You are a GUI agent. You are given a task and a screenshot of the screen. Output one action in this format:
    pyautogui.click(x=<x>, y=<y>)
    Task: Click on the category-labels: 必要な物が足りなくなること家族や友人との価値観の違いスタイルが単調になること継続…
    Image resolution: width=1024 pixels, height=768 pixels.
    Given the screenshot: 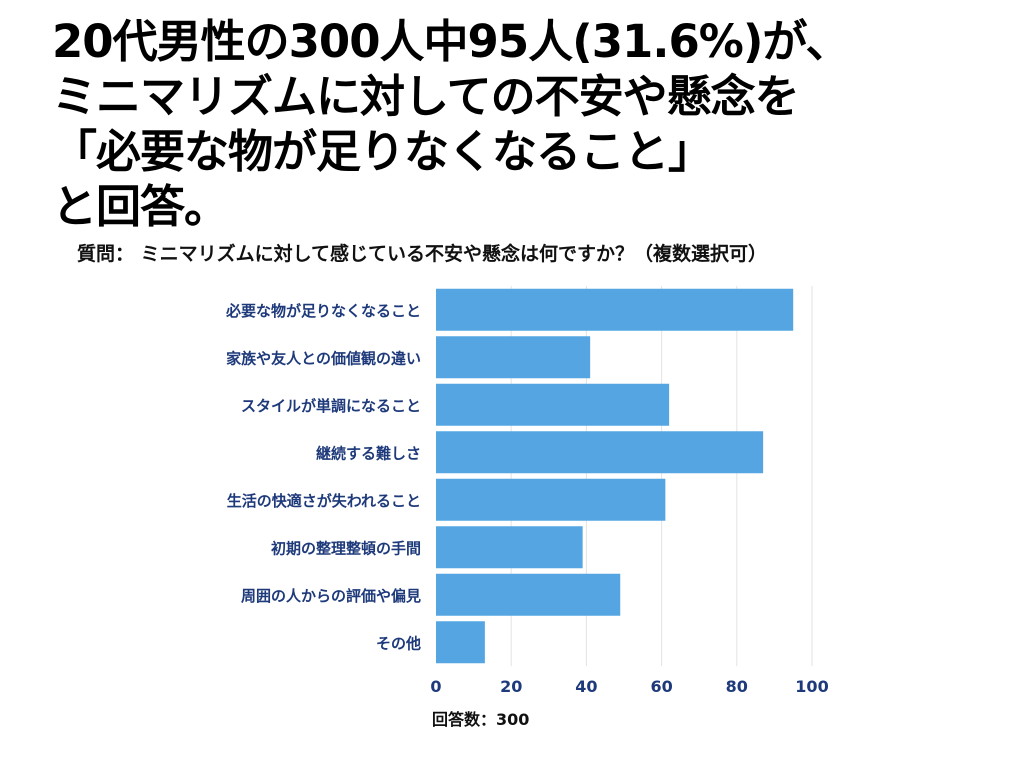 What is the action you would take?
    pyautogui.click(x=323, y=477)
    